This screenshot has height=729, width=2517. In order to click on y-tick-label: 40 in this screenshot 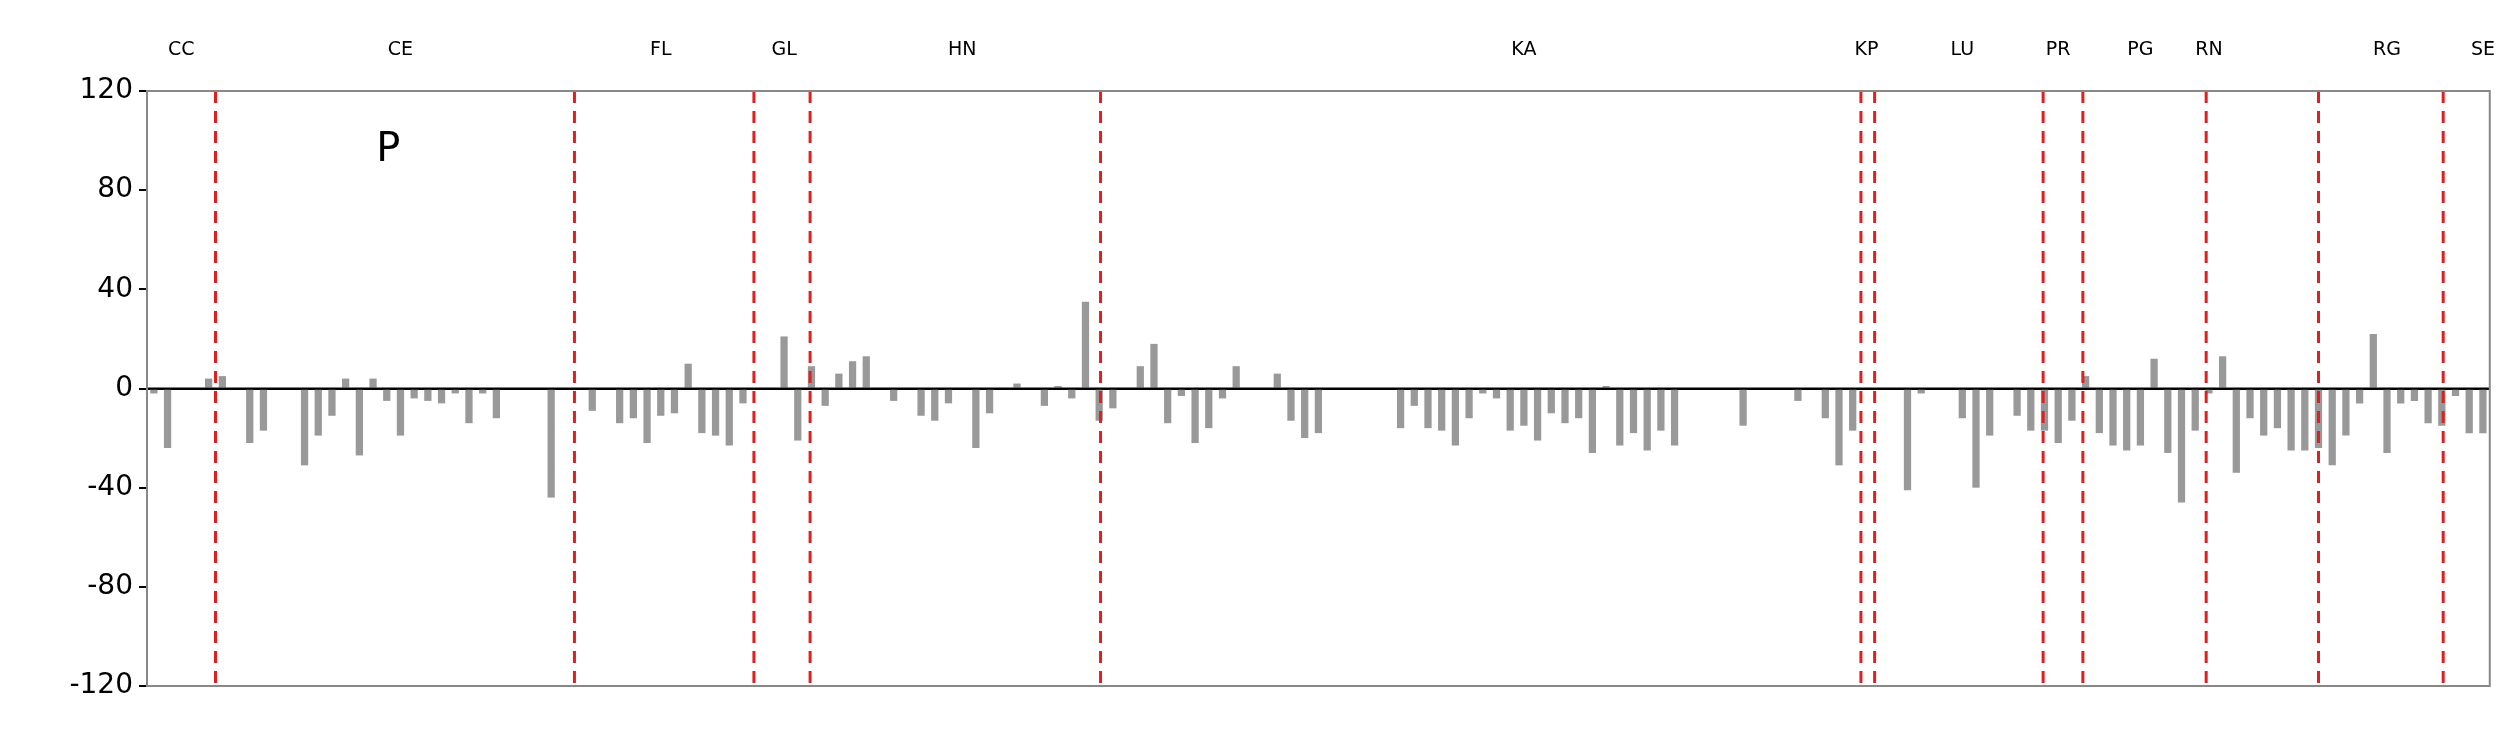, I will do `click(115, 287)`.